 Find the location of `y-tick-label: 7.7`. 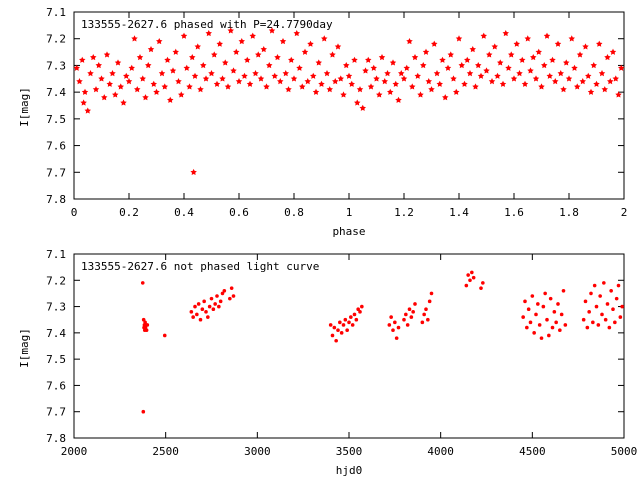

y-tick-label: 7.7 is located at coordinates (56, 172).